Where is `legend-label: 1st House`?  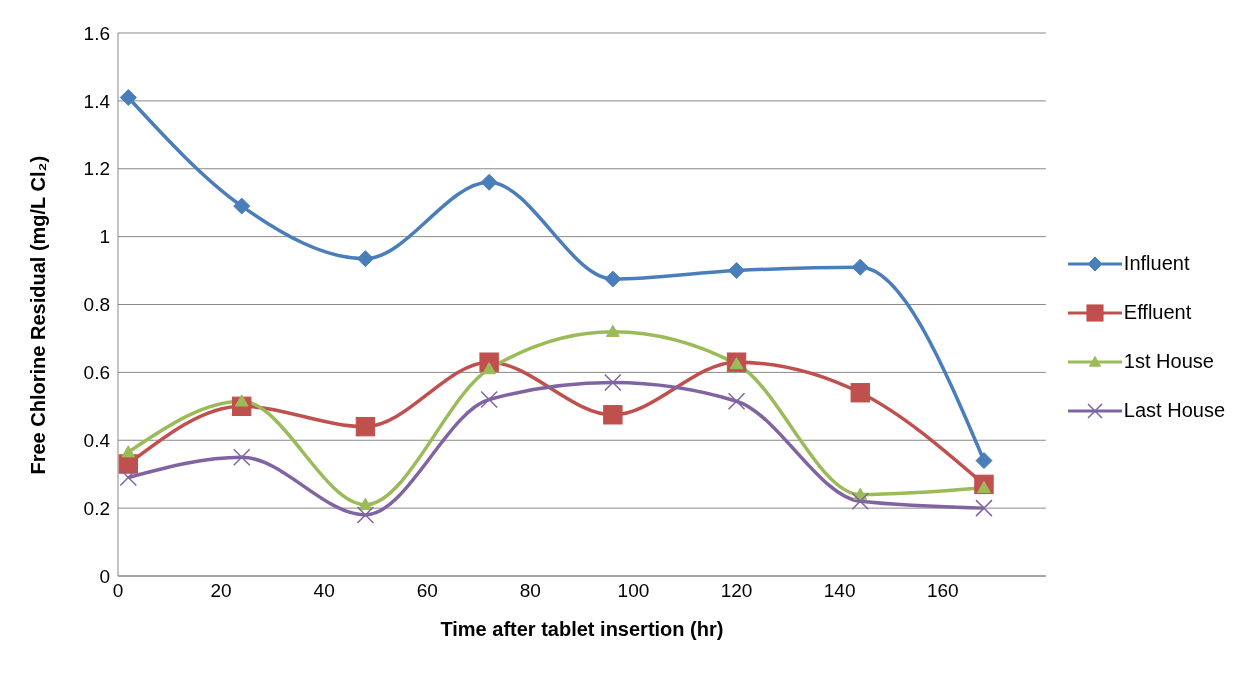 legend-label: 1st House is located at coordinates (1168, 361).